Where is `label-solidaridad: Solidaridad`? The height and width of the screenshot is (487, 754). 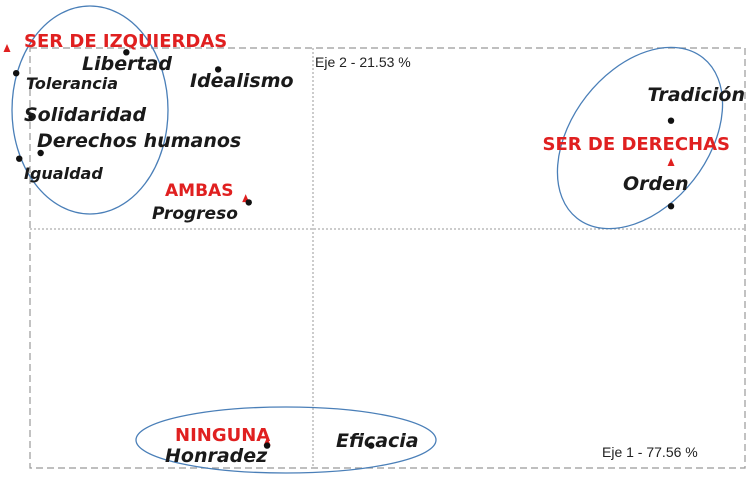 label-solidaridad: Solidaridad is located at coordinates (85, 115).